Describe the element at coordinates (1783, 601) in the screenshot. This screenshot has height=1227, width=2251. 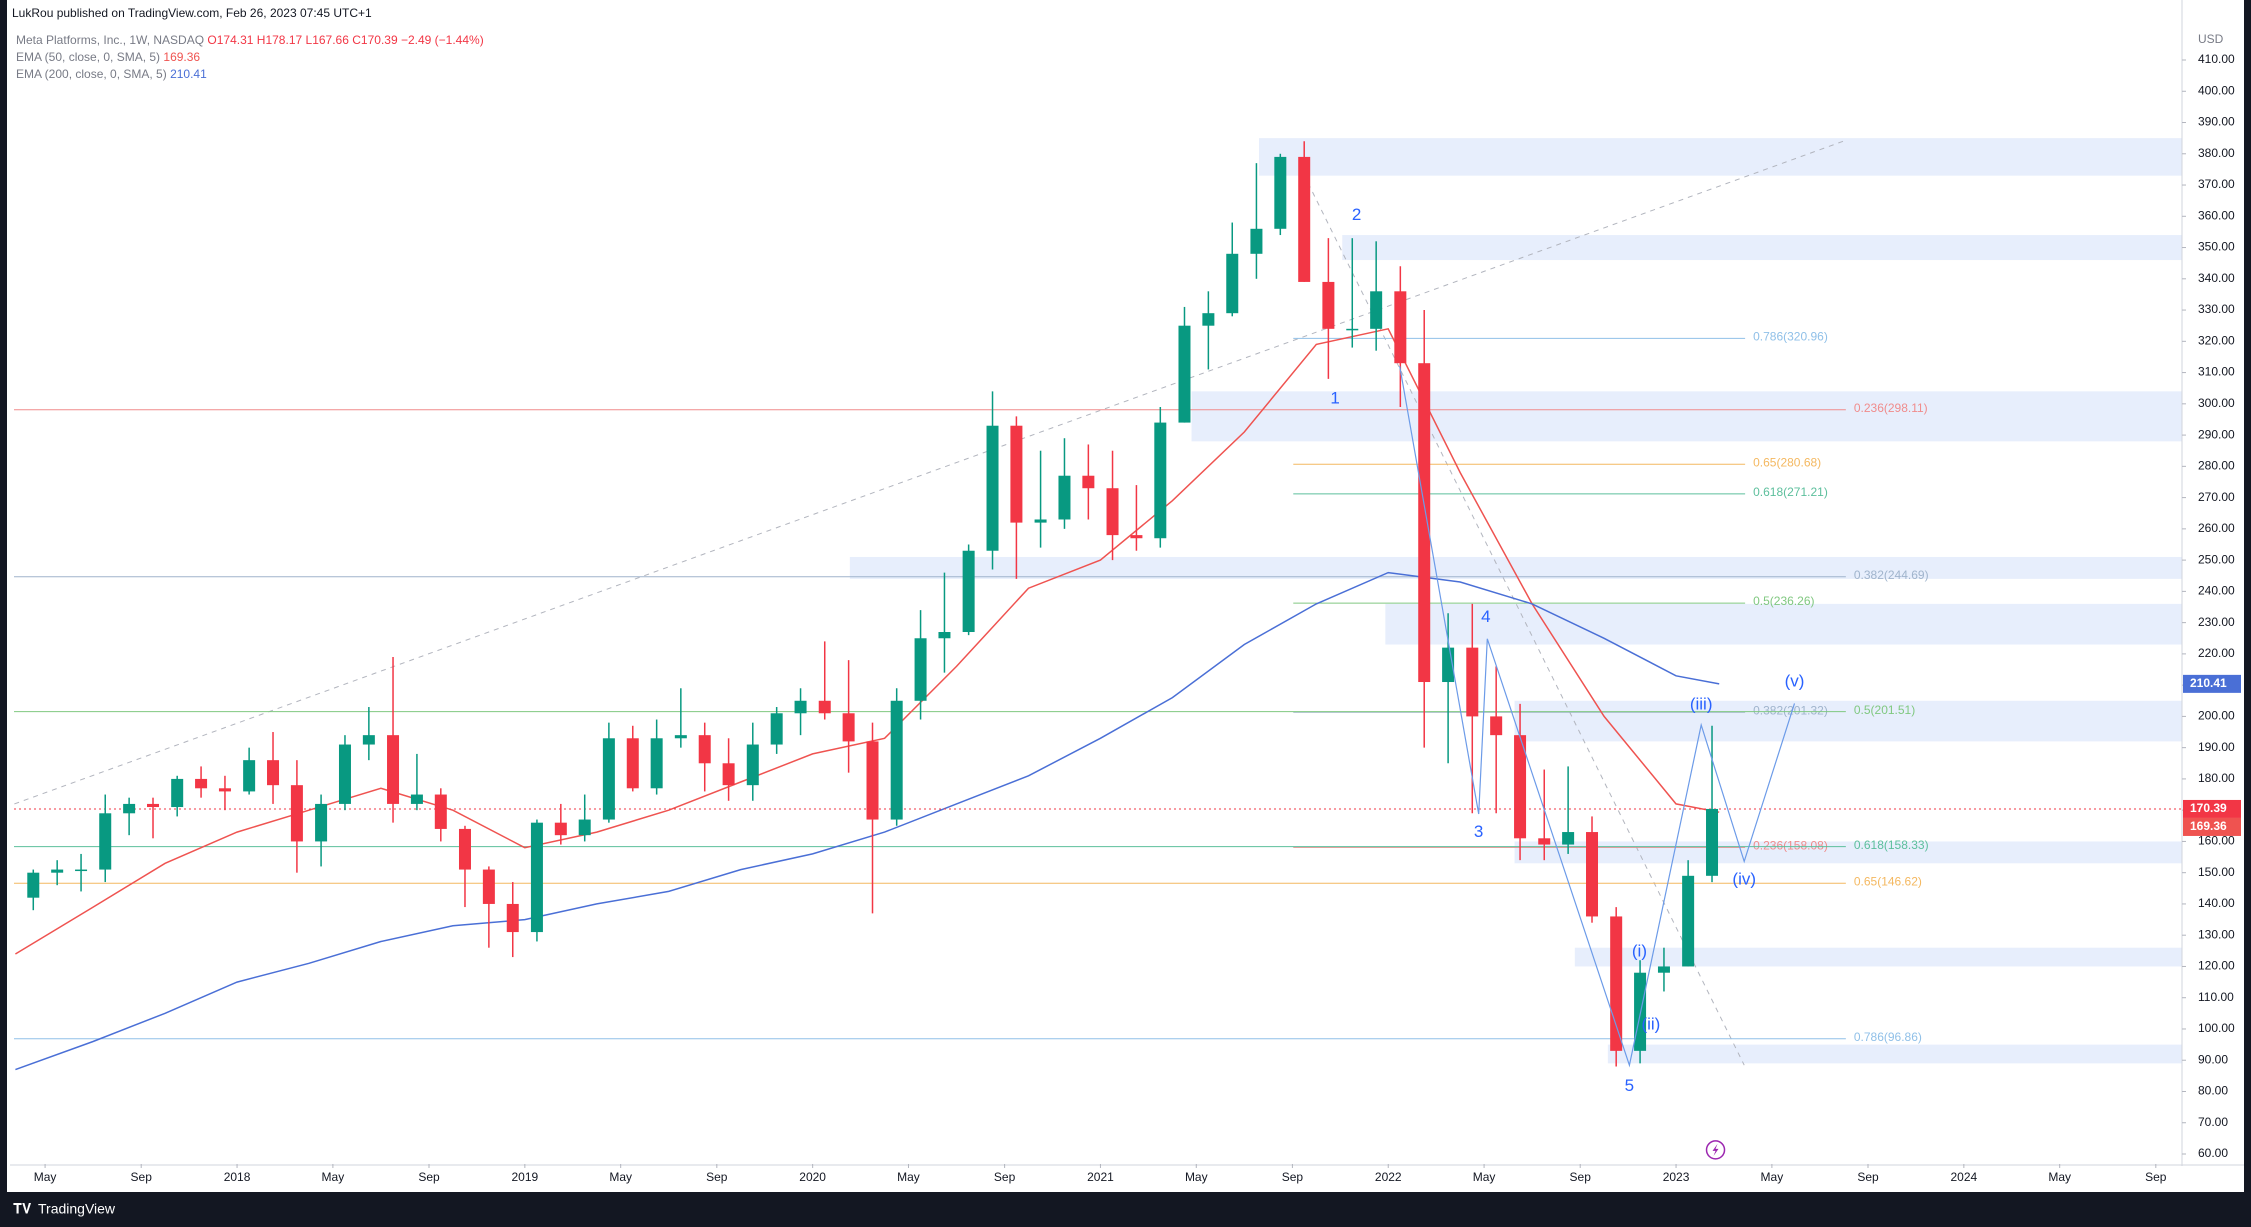
I see `fib-label: 0.5(236.26)` at that location.